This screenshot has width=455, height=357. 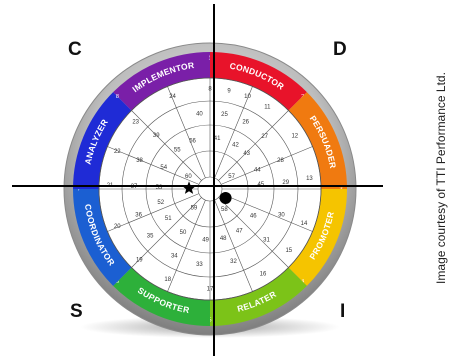 What do you see at coordinates (233, 262) in the screenshot?
I see `cell-number: 32` at bounding box center [233, 262].